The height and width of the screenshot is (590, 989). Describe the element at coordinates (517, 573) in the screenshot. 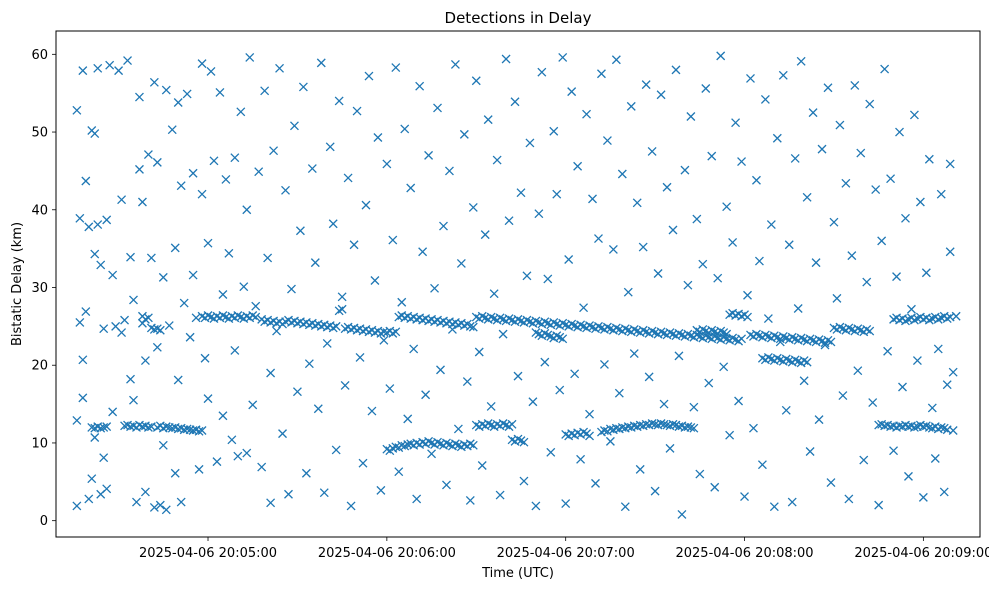

I see `x-axis-label: Time (UTC)` at that location.